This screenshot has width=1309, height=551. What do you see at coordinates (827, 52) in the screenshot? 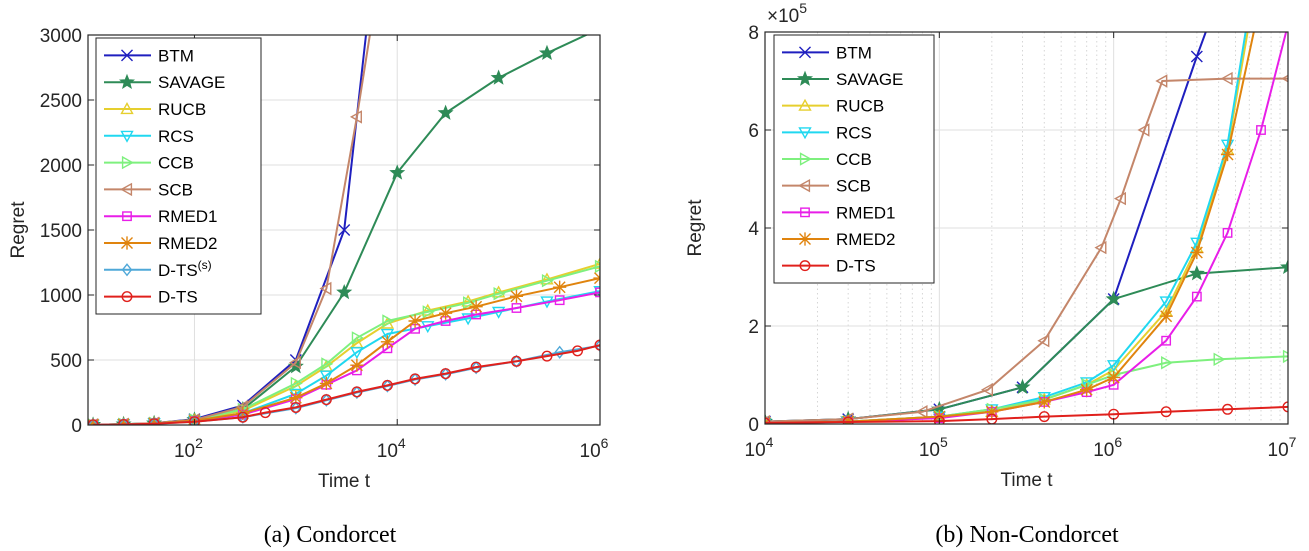
I see `legend-entry: BTM` at bounding box center [827, 52].